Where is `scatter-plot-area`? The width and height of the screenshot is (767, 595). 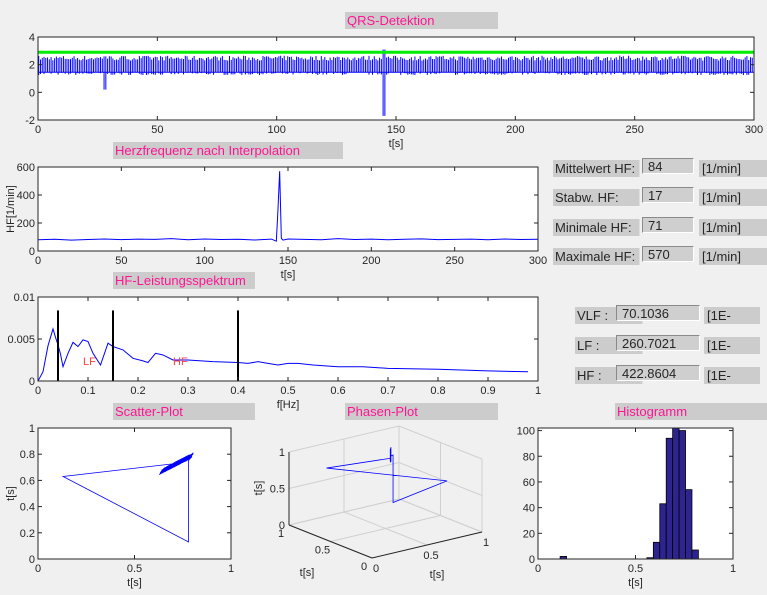
scatter-plot-area is located at coordinates (134, 493).